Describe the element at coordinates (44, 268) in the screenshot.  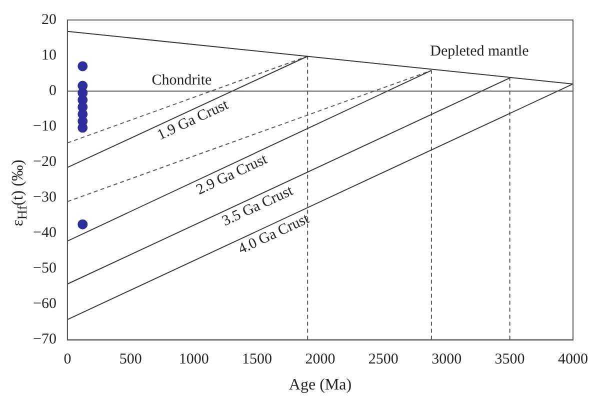
I see `y-tick-label: −50` at that location.